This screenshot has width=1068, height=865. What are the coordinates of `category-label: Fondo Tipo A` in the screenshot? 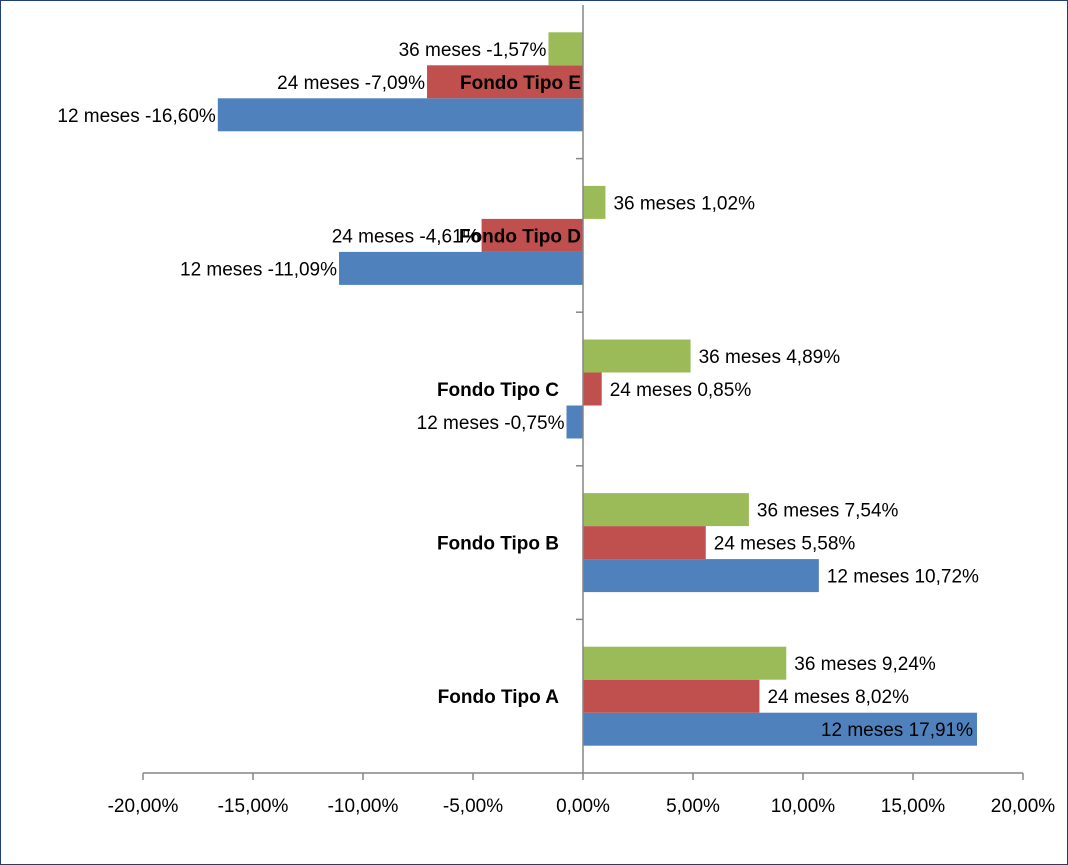 It's located at (499, 697).